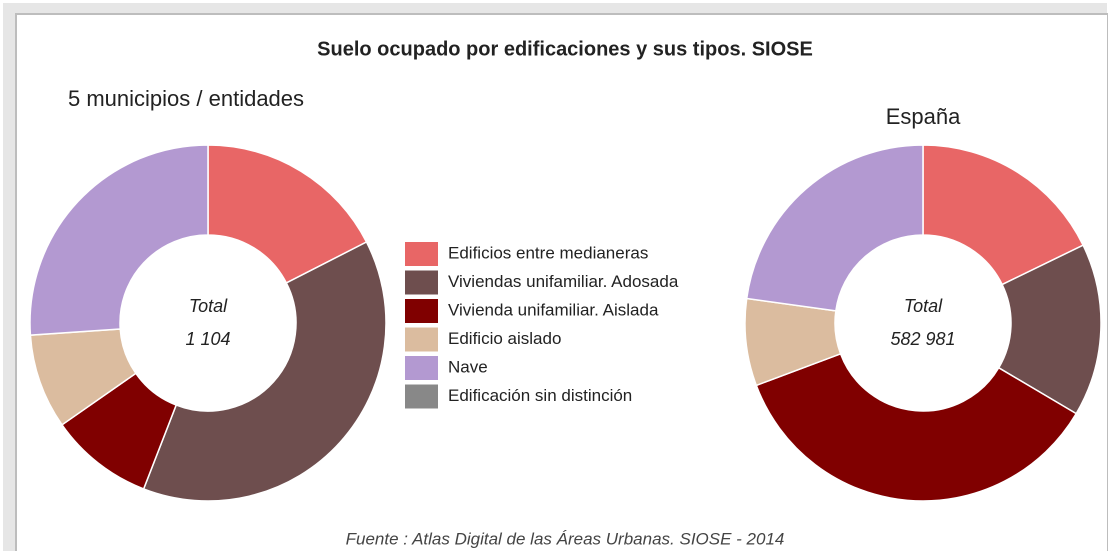 The height and width of the screenshot is (551, 1108). What do you see at coordinates (186, 98) in the screenshot?
I see `donut-title: 5 municipios / entidades` at bounding box center [186, 98].